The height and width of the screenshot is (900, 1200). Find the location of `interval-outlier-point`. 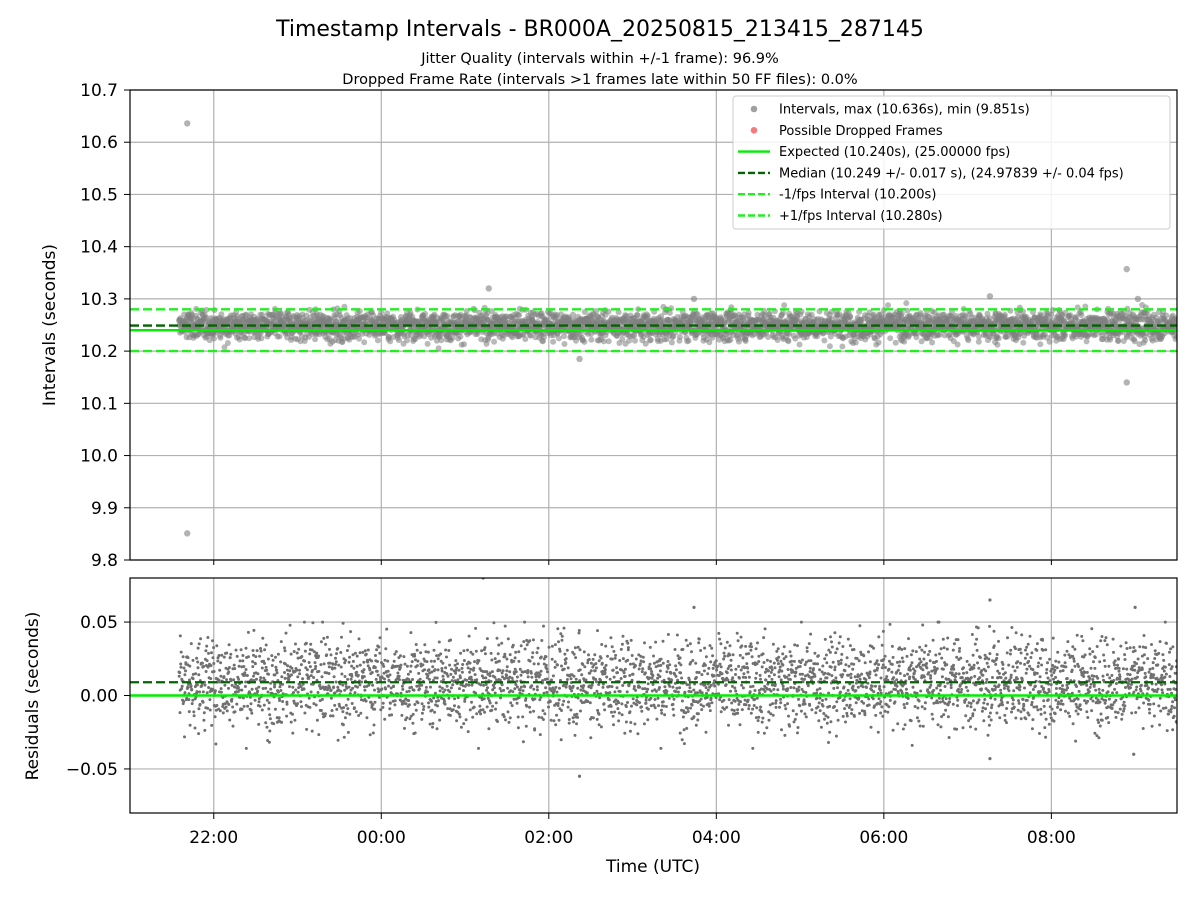

interval-outlier-point is located at coordinates (1126, 269).